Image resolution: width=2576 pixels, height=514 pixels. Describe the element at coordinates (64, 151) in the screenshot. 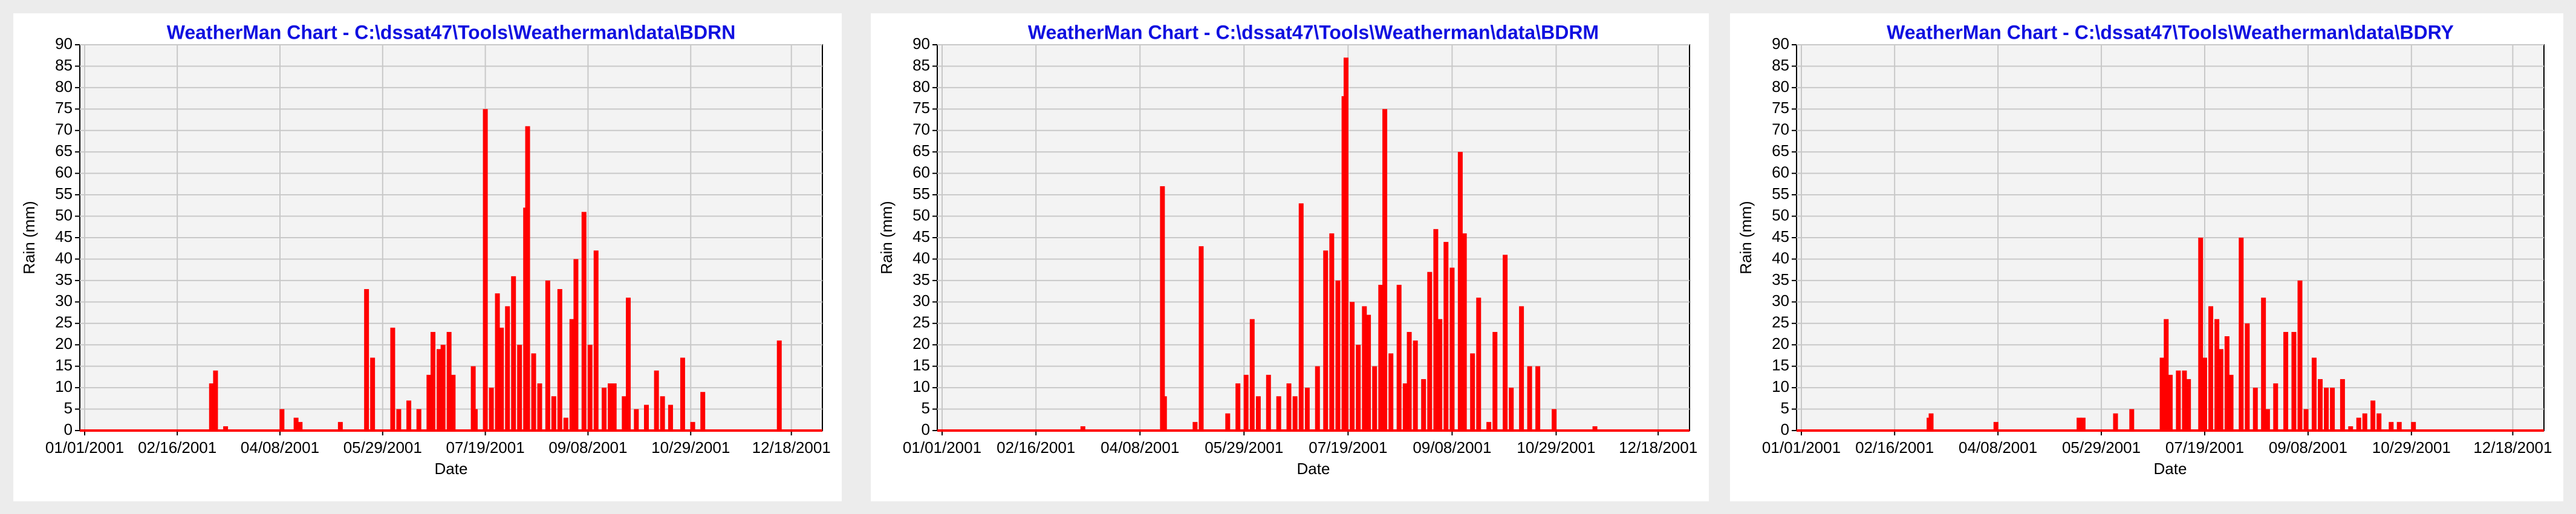

I see `y-tick-label: 65` at that location.